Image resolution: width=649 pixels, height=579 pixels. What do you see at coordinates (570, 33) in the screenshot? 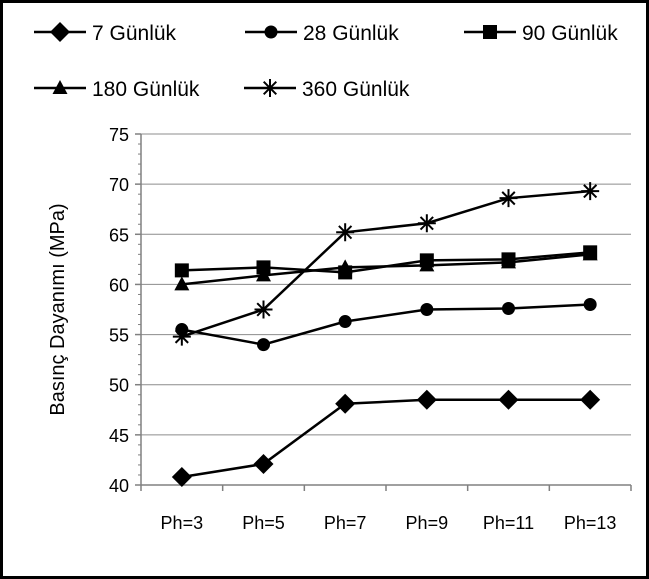
I see `legend-label-2: 90 Günlük` at bounding box center [570, 33].